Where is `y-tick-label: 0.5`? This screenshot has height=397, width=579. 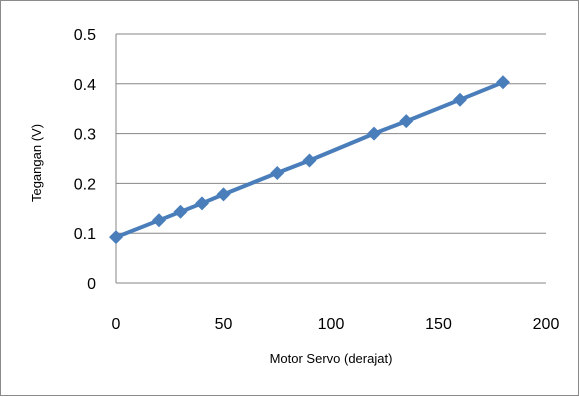
y-tick-label: 0.5 is located at coordinates (85, 35).